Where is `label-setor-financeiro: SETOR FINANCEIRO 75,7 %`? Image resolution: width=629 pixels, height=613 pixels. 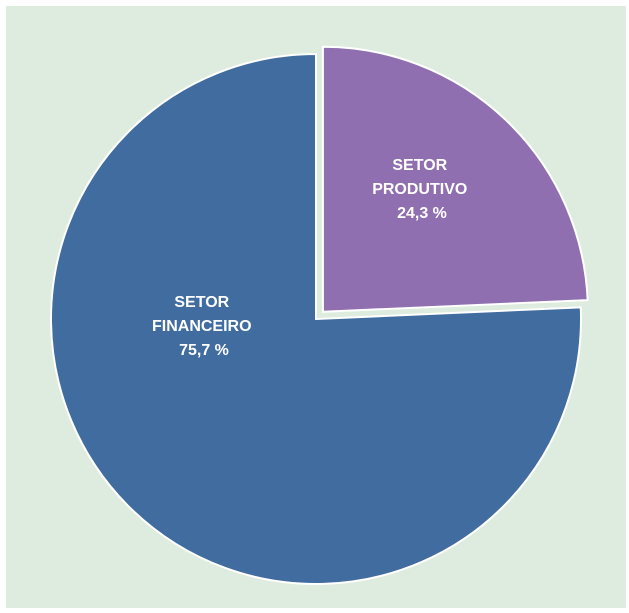 label-setor-financeiro: SETOR FINANCEIRO 75,7 % is located at coordinates (204, 326).